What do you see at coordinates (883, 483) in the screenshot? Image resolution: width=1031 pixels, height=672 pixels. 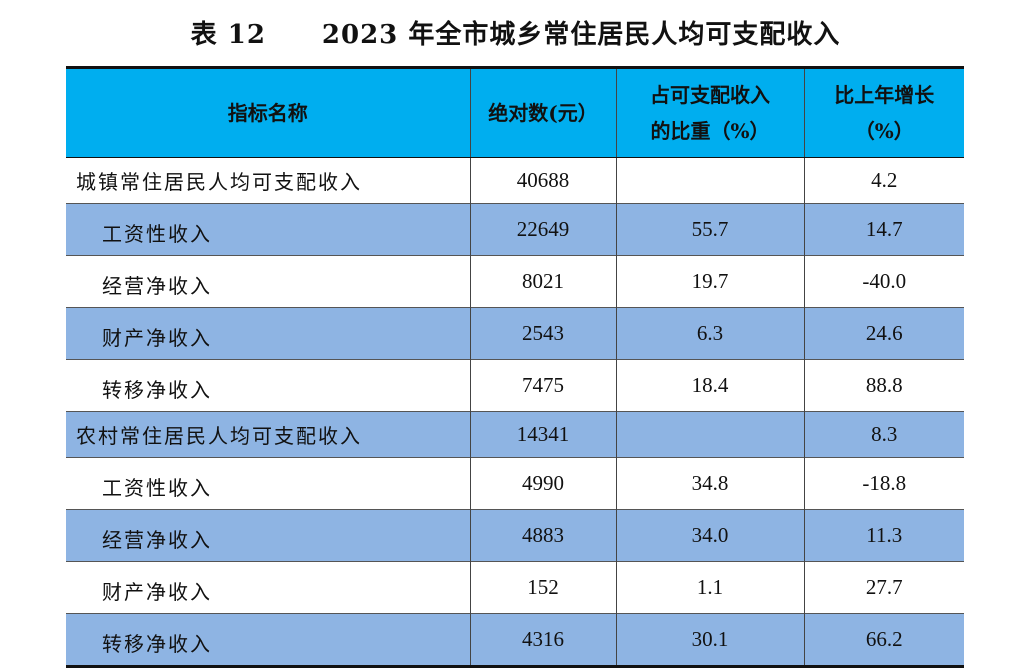 I see `row-growth: -18.8` at bounding box center [883, 483].